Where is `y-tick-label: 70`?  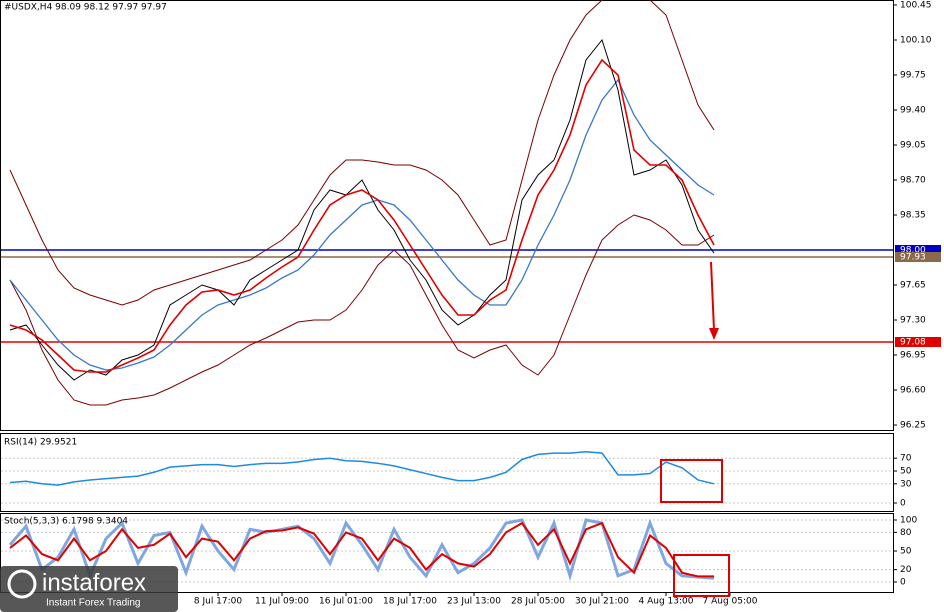
y-tick-label: 70 is located at coordinates (906, 459).